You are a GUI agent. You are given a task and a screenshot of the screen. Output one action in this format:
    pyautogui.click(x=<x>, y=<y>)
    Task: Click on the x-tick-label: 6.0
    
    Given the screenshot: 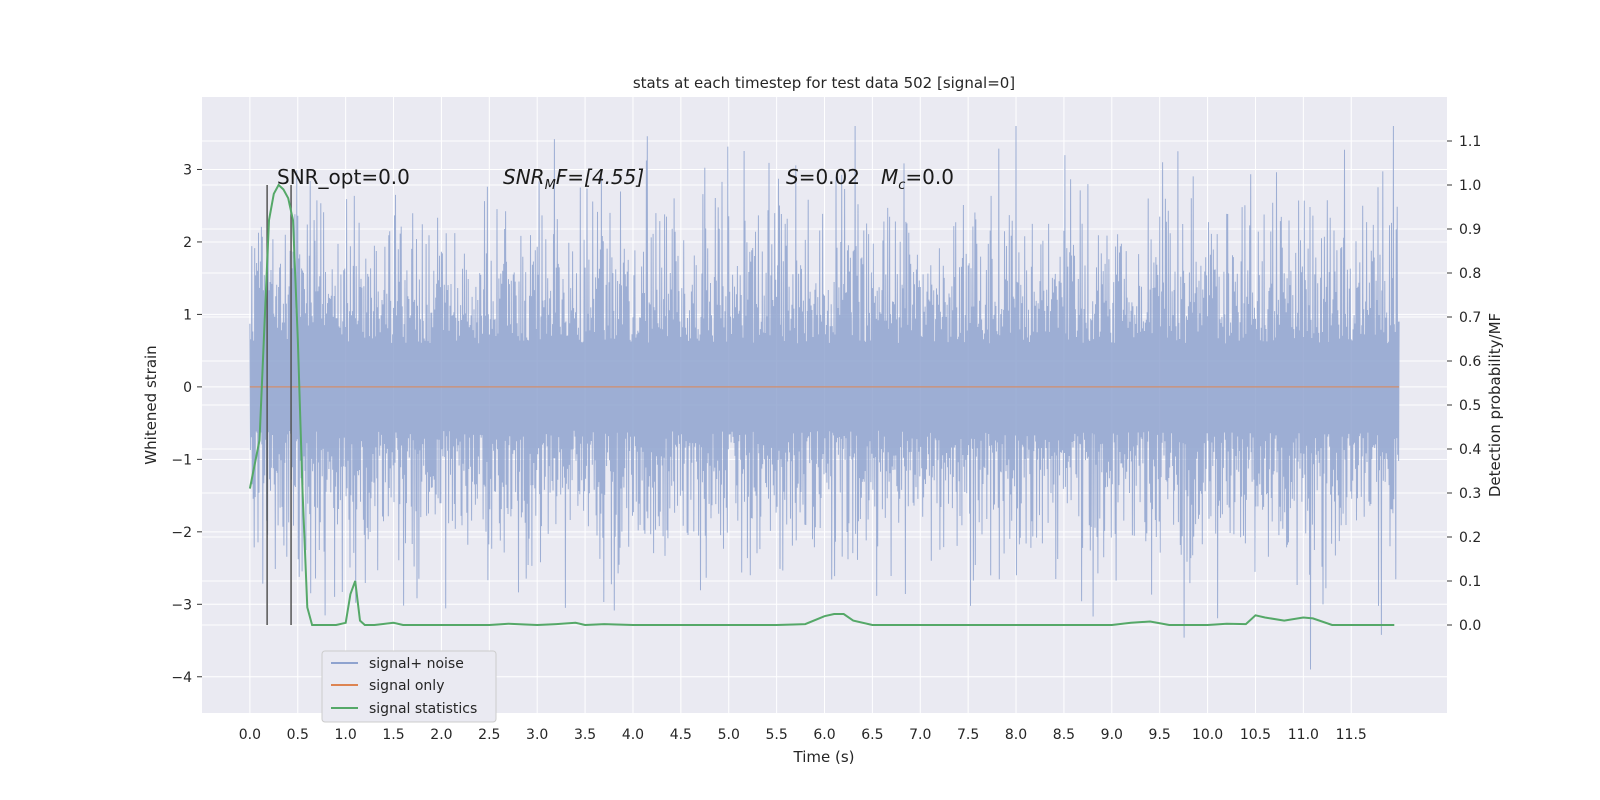 What is the action you would take?
    pyautogui.click(x=824, y=735)
    